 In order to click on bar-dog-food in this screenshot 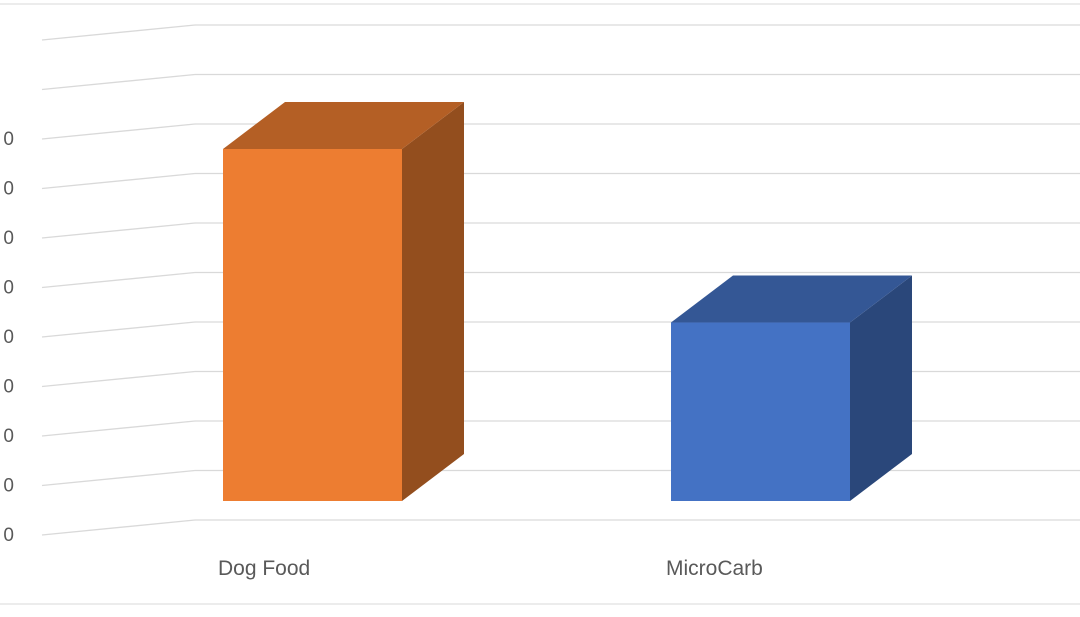, I will do `click(343, 301)`.